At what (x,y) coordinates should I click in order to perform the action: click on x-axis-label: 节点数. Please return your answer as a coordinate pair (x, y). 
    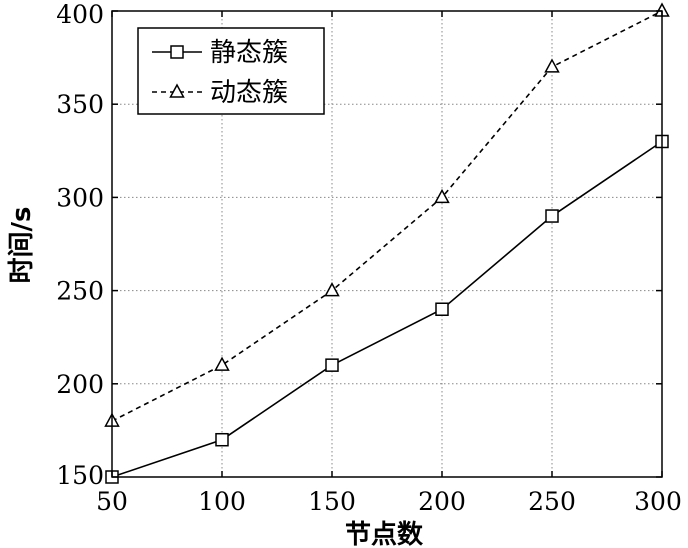
    Looking at the image, I should click on (384, 533).